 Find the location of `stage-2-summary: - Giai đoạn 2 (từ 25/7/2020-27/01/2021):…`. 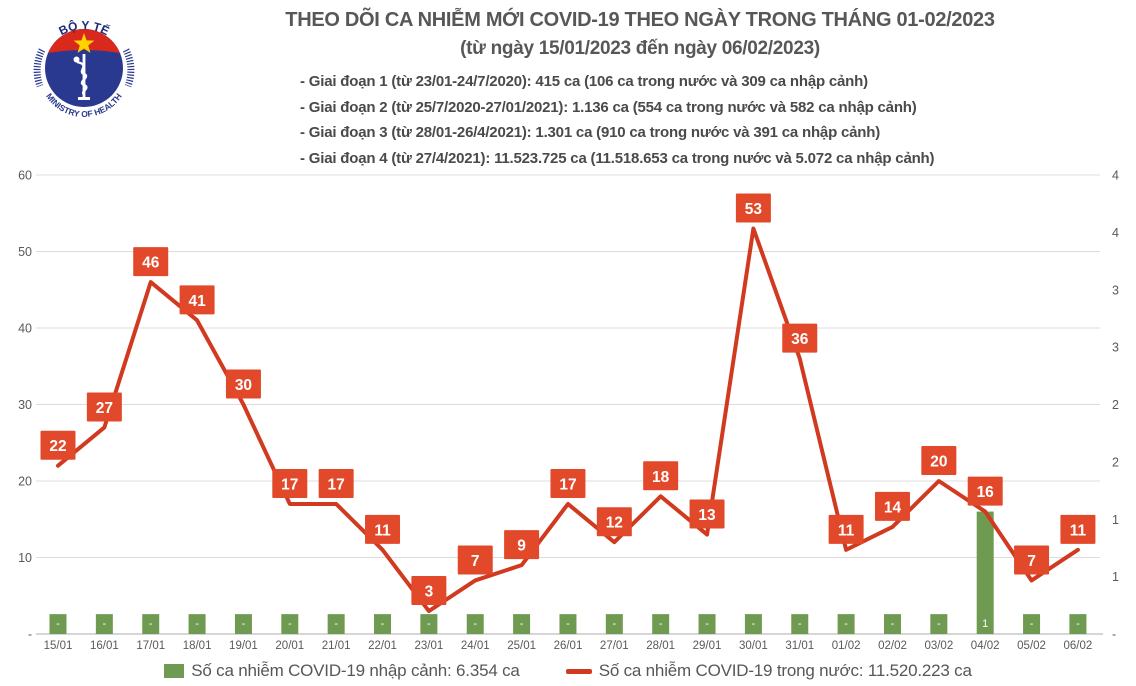

stage-2-summary: - Giai đoạn 2 (từ 25/7/2020-27/01/2021):… is located at coordinates (608, 107).